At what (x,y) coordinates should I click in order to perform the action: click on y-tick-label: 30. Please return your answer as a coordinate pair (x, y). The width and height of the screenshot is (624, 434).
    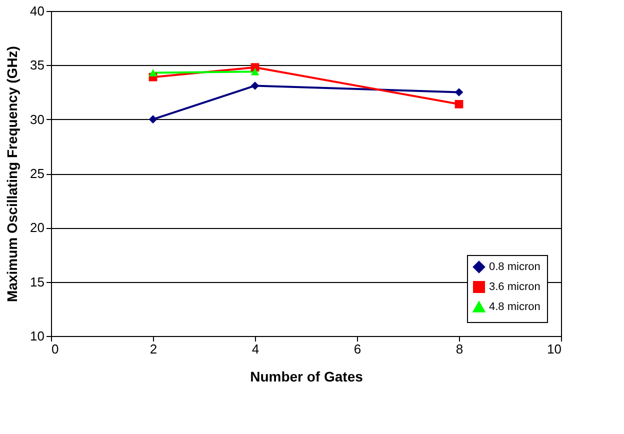
    Looking at the image, I should click on (37, 119).